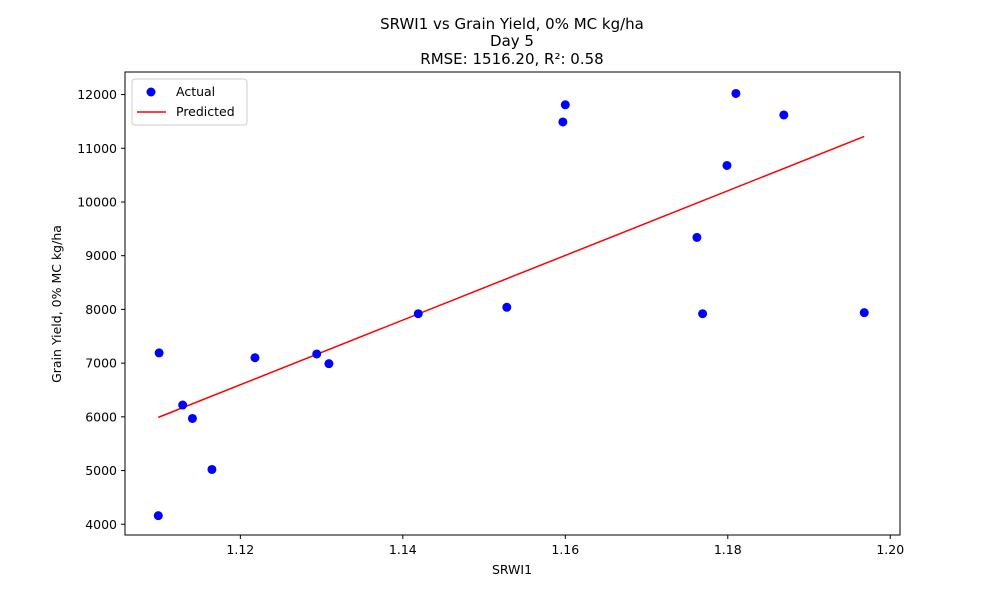  I want to click on legend-box, so click(189, 102).